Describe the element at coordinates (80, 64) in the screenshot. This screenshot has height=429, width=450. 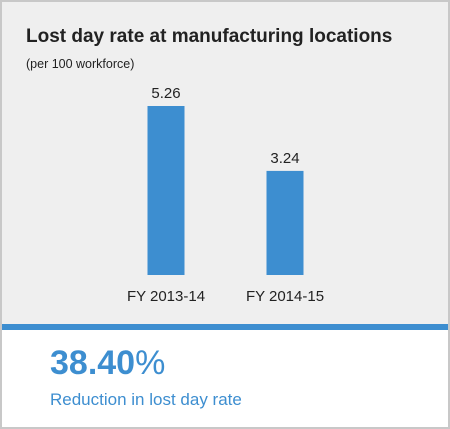
I see `chart-subtitle: (per 100 workforce)` at that location.